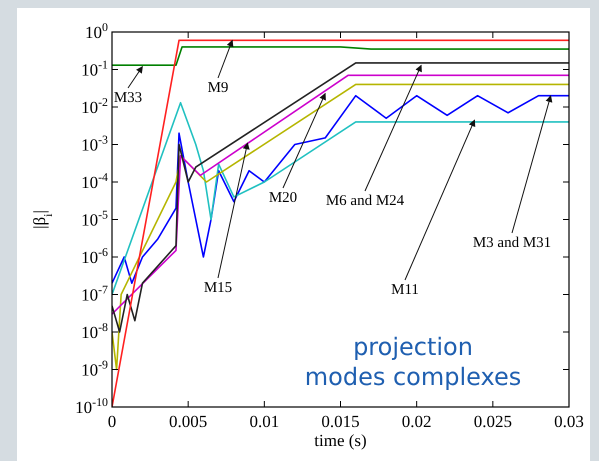  I want to click on x-axis-title: time (s), so click(340, 440).